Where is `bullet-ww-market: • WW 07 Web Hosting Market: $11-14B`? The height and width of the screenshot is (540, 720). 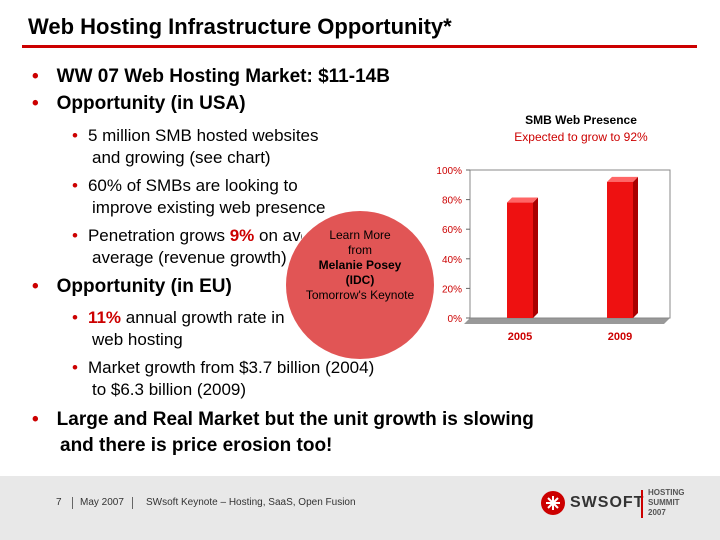 bullet-ww-market: • WW 07 Web Hosting Market: $11-14B is located at coordinates (211, 76).